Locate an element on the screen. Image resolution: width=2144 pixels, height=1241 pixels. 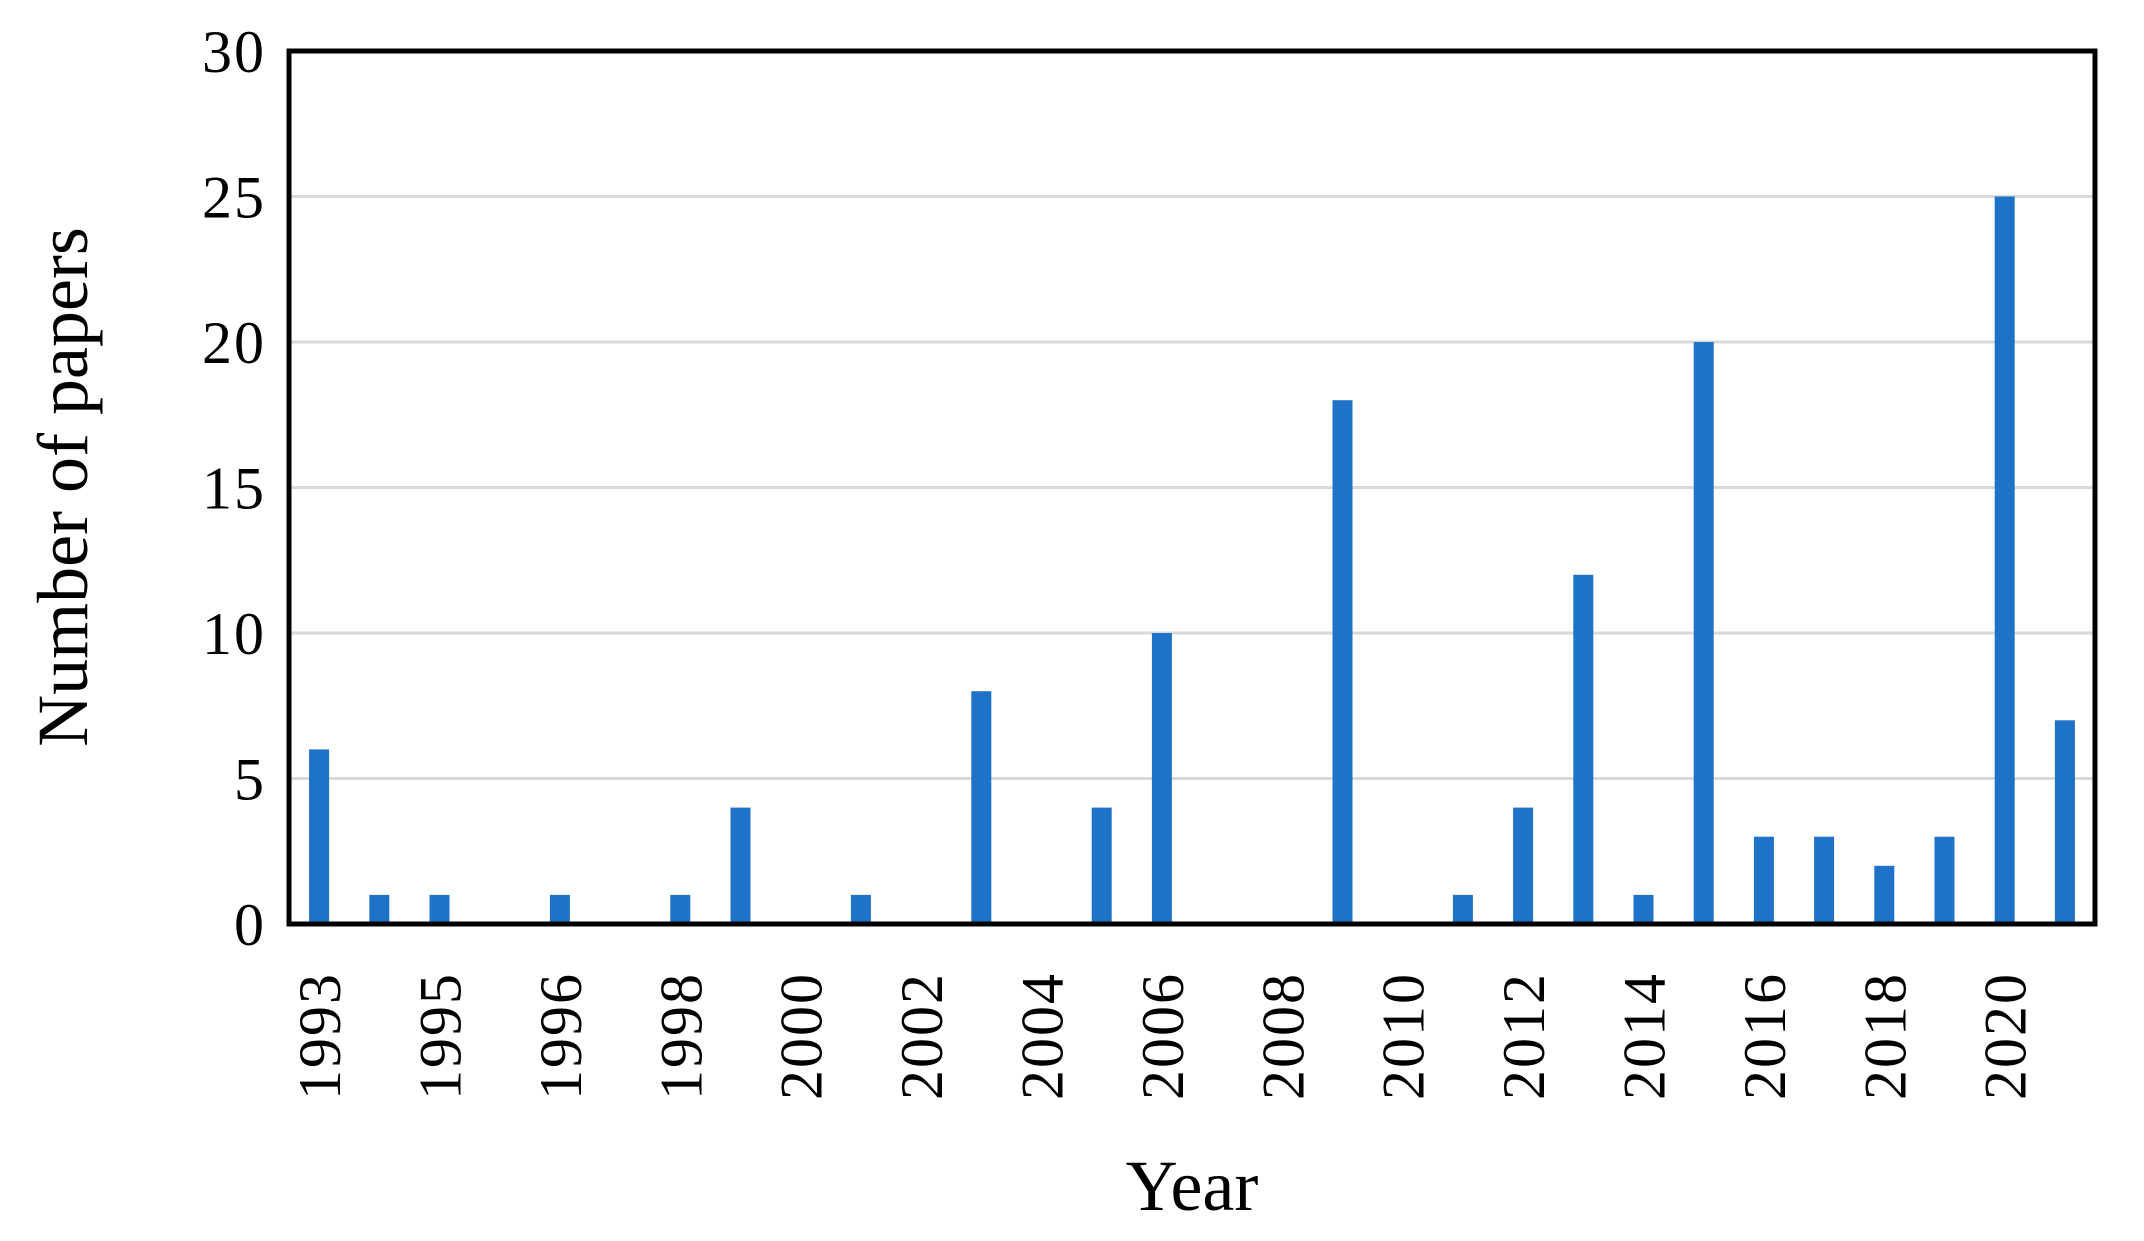
x-tick-label: 2018 is located at coordinates (1885, 1036).